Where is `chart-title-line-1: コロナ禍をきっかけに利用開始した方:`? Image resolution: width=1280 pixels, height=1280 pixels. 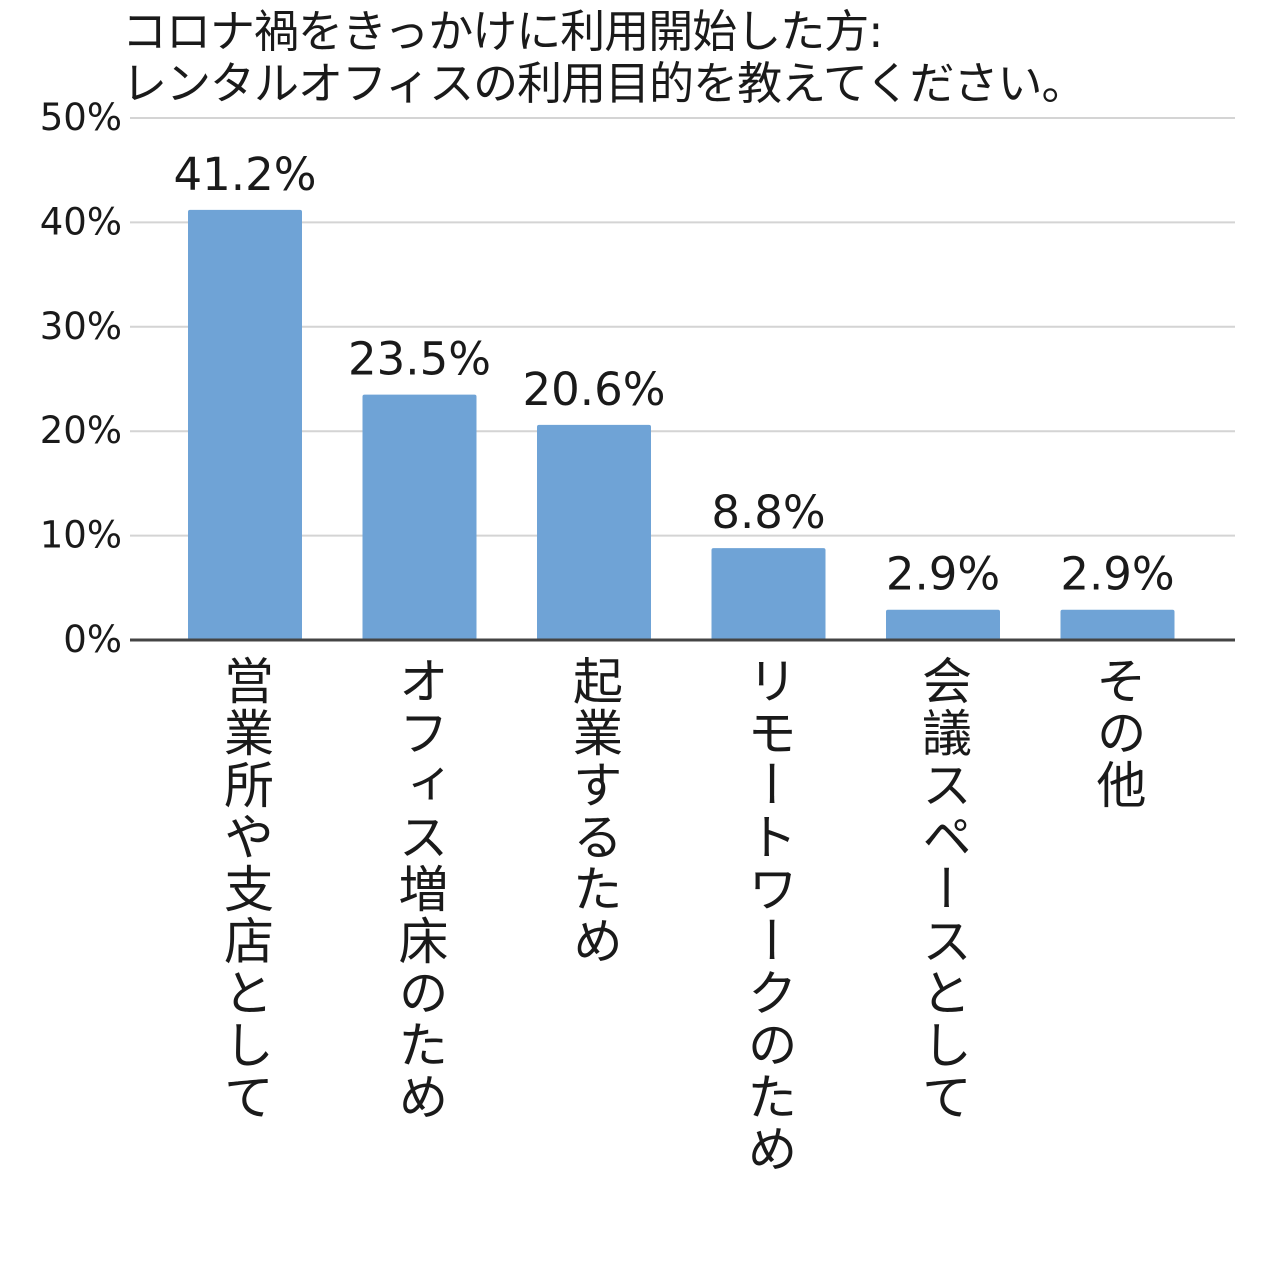
chart-title-line-1: コロナ禍をきっかけに利用開始した方: is located at coordinates (502, 31).